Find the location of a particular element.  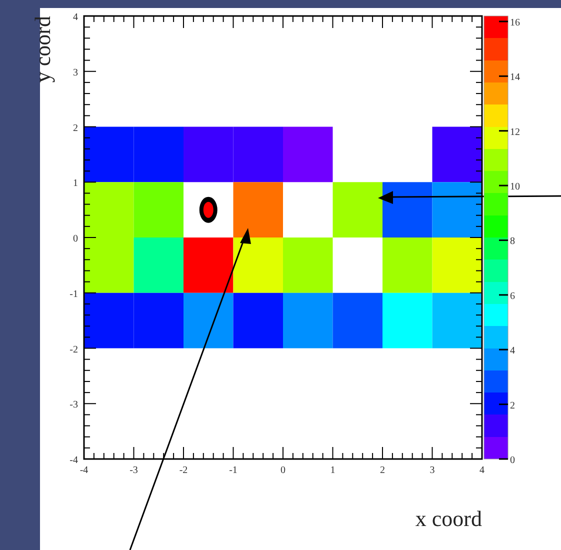

y-tick-label: 1 is located at coordinates (75, 184).